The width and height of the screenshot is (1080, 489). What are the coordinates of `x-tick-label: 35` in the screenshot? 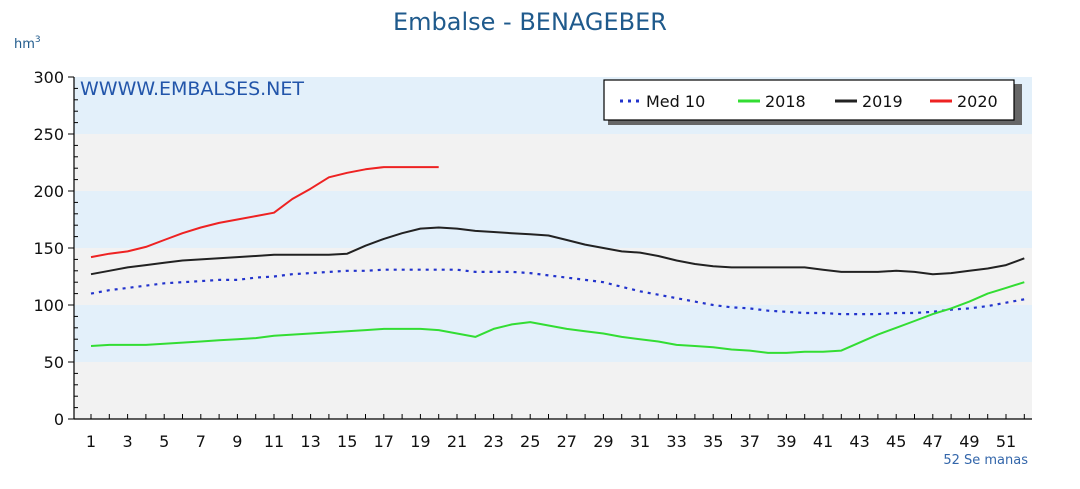 It's located at (713, 441).